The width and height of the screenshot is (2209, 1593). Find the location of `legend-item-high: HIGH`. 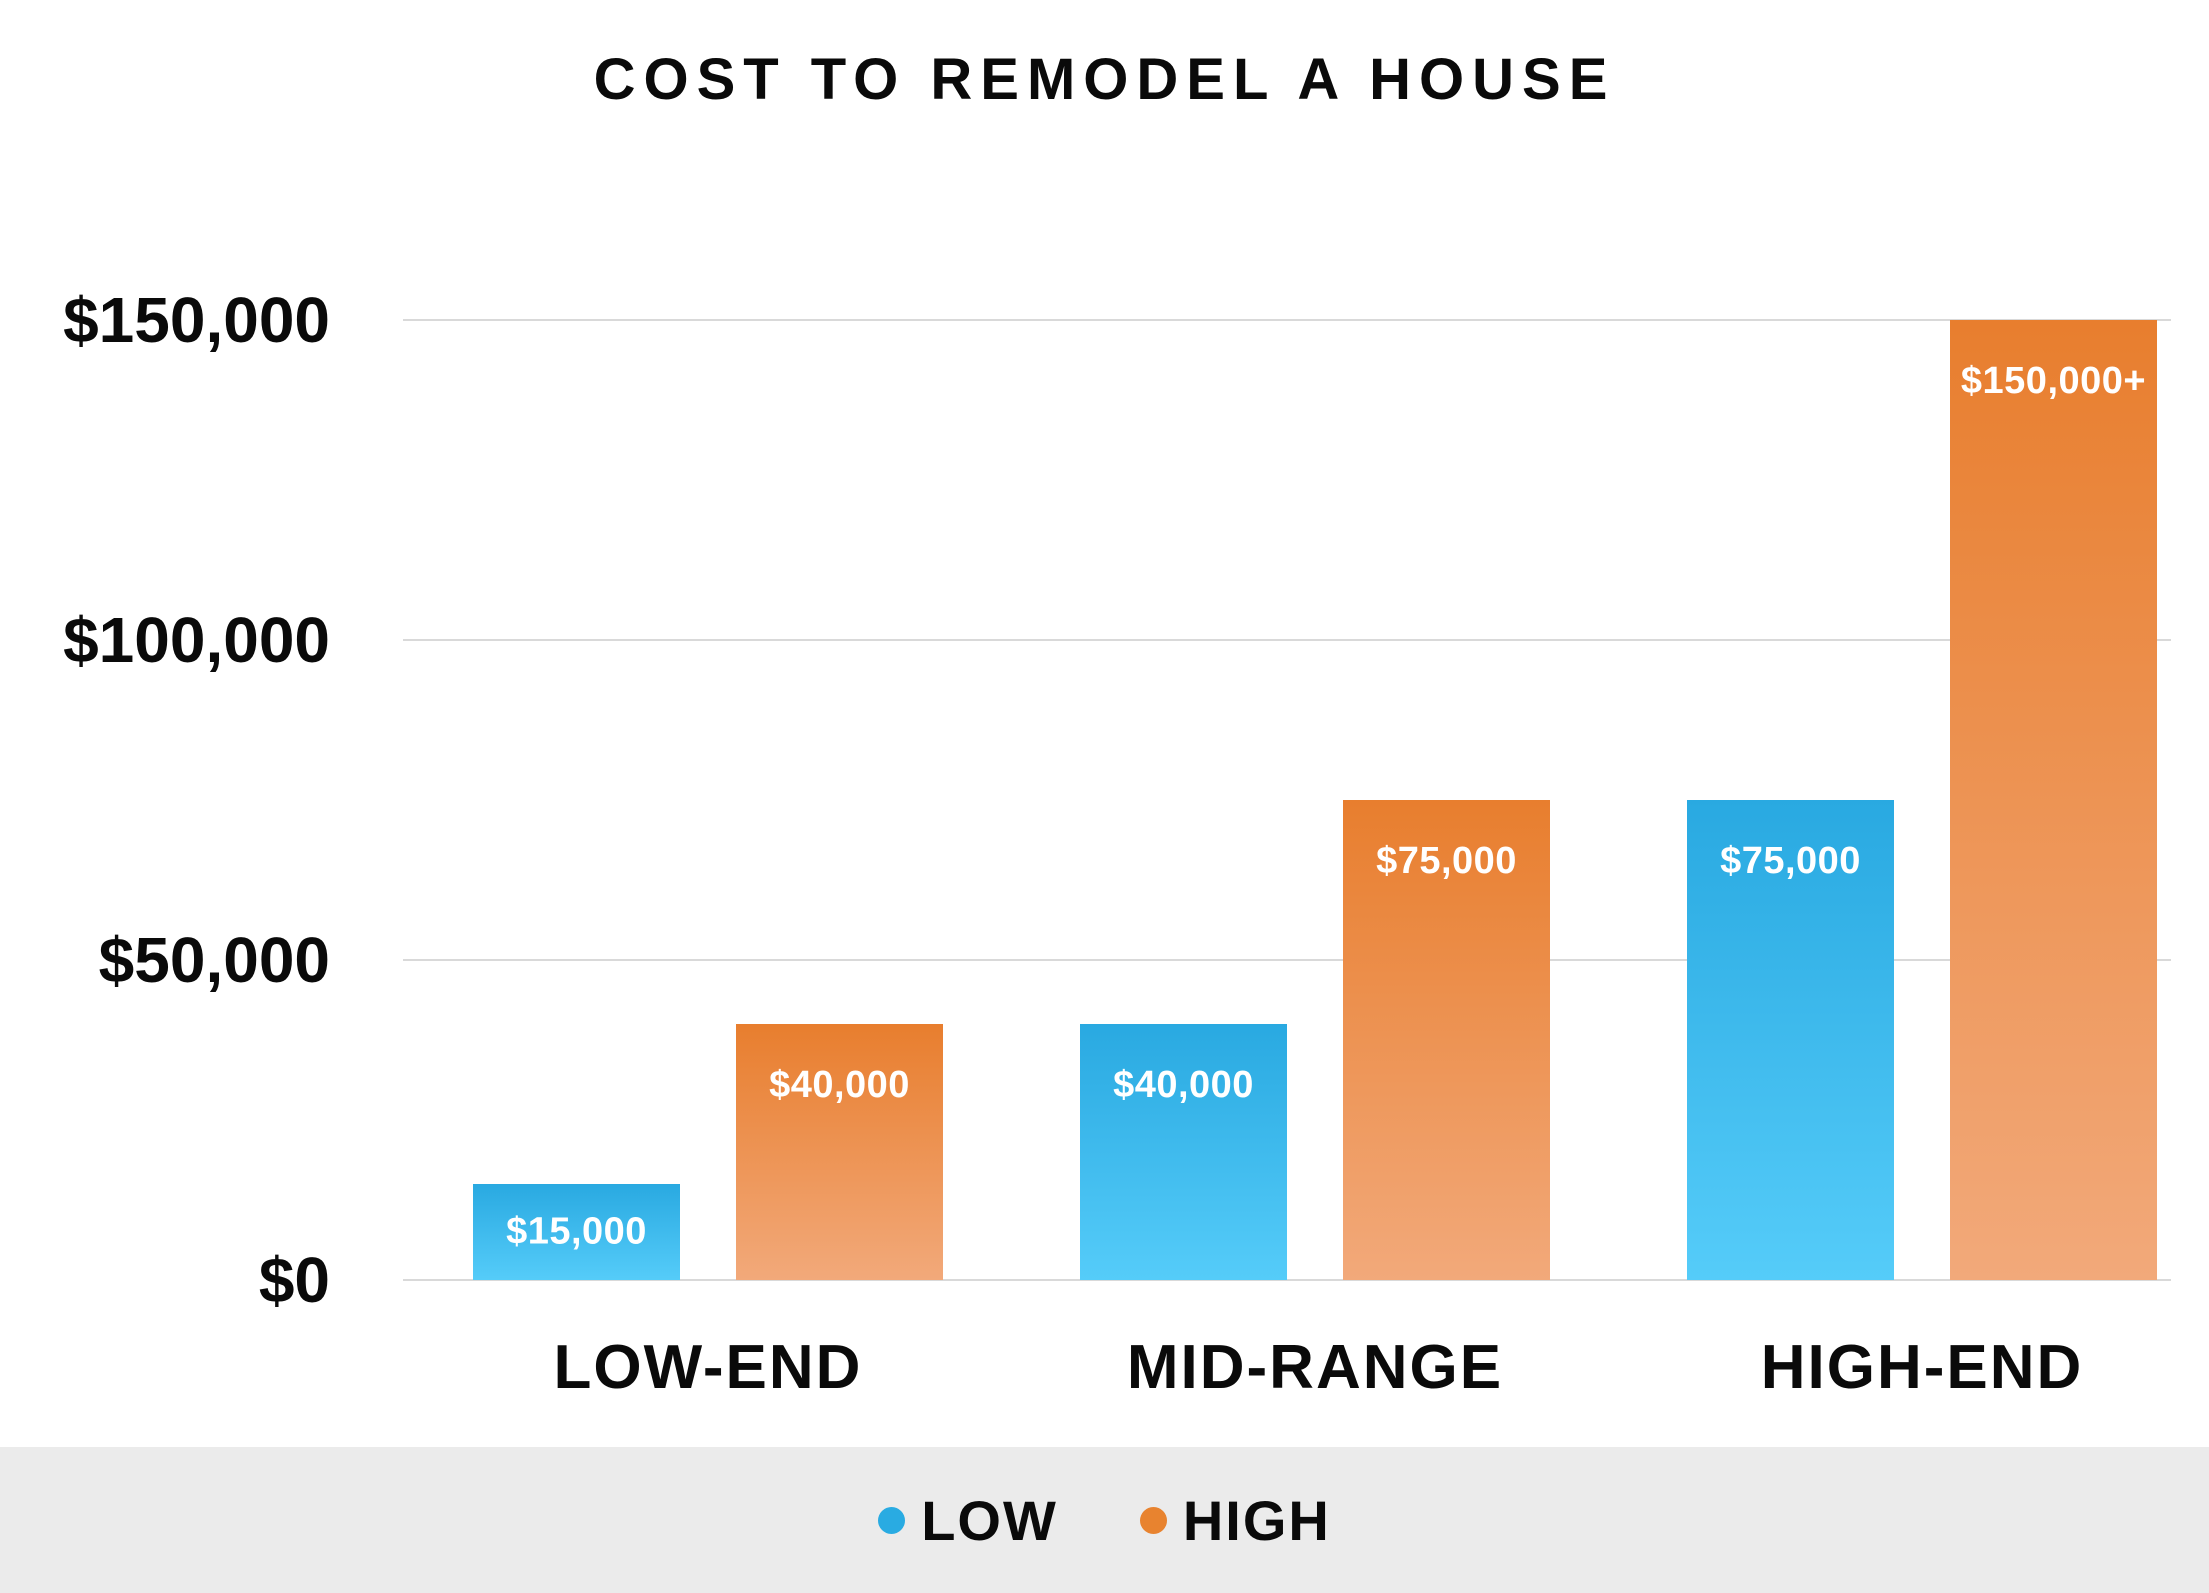

legend-item-high: HIGH is located at coordinates (1235, 1520).